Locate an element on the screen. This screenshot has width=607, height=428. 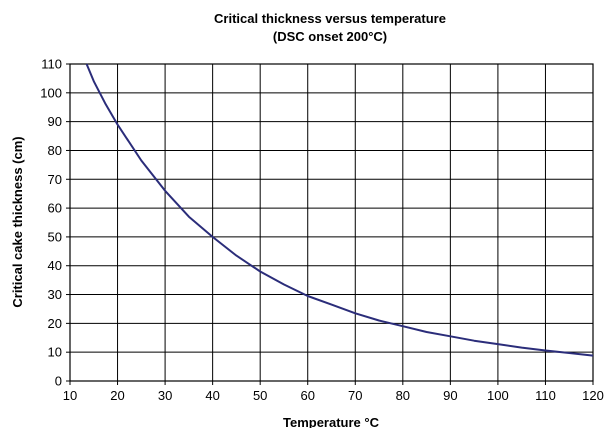
x-tick-label: 110 is located at coordinates (545, 395).